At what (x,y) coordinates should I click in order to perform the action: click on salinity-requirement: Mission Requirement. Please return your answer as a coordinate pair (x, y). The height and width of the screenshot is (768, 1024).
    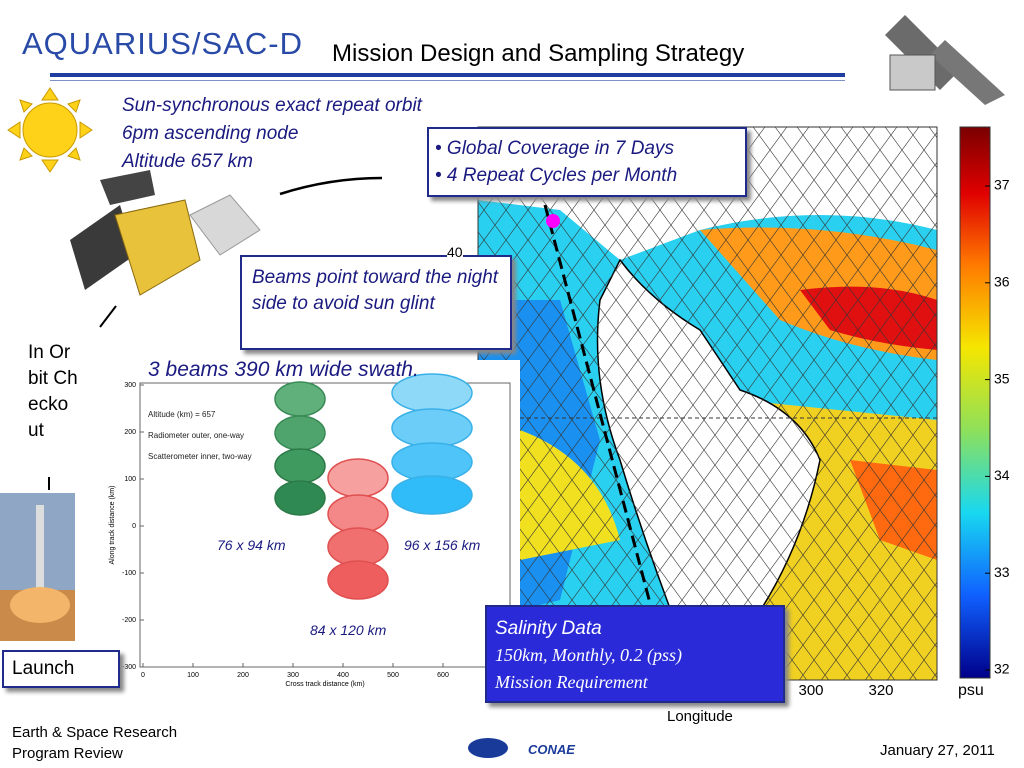
    Looking at the image, I should click on (571, 682).